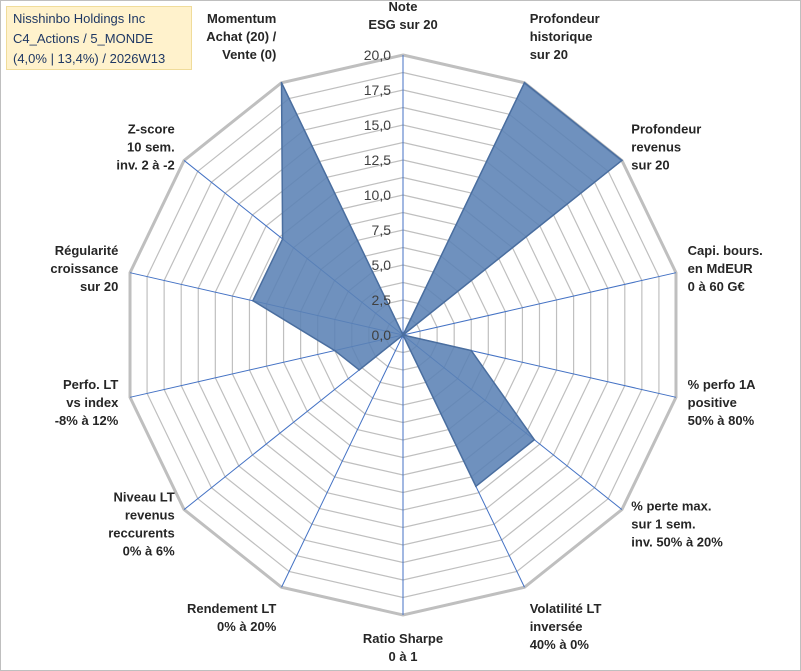 Image resolution: width=801 pixels, height=671 pixels. Describe the element at coordinates (241, 18) in the screenshot. I see `category-label-line: Momentum` at that location.